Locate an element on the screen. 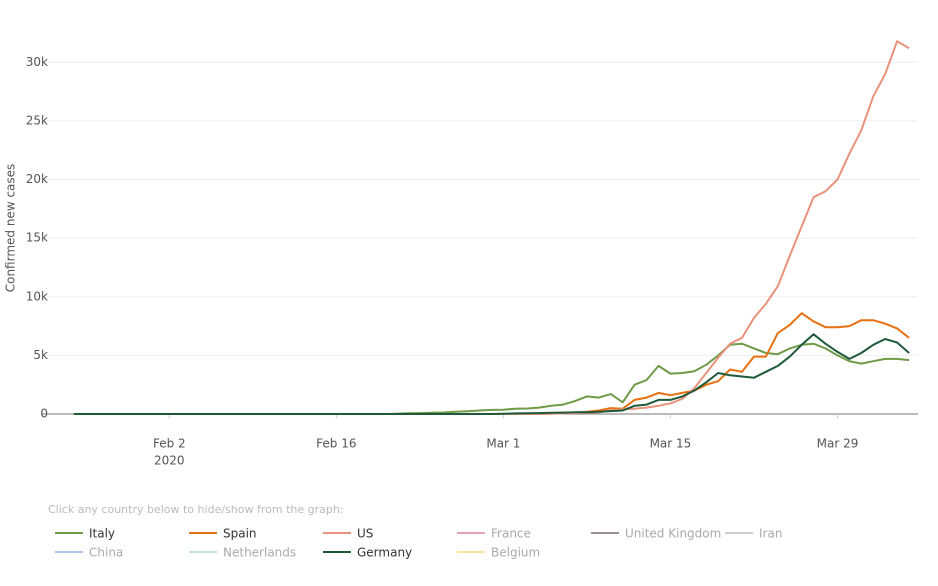 The width and height of the screenshot is (938, 586). legend-item: Iran is located at coordinates (753, 534).